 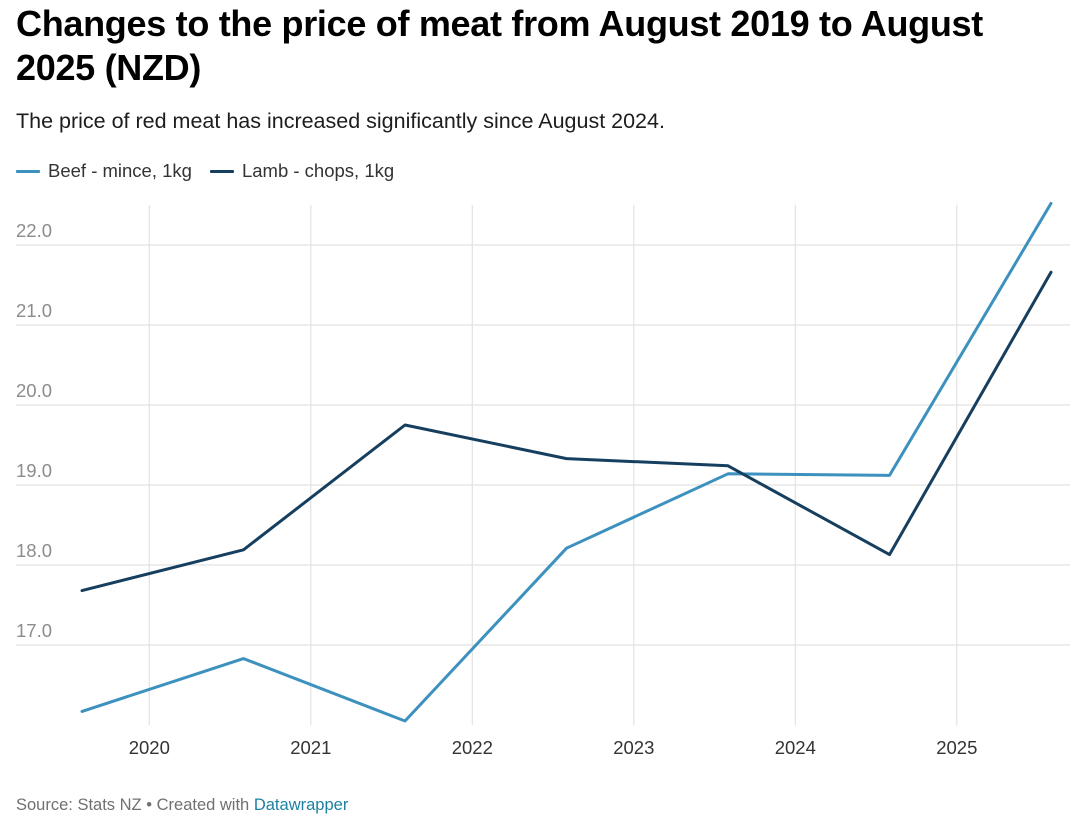 What do you see at coordinates (795, 747) in the screenshot?
I see `x-tick-label: 2024` at bounding box center [795, 747].